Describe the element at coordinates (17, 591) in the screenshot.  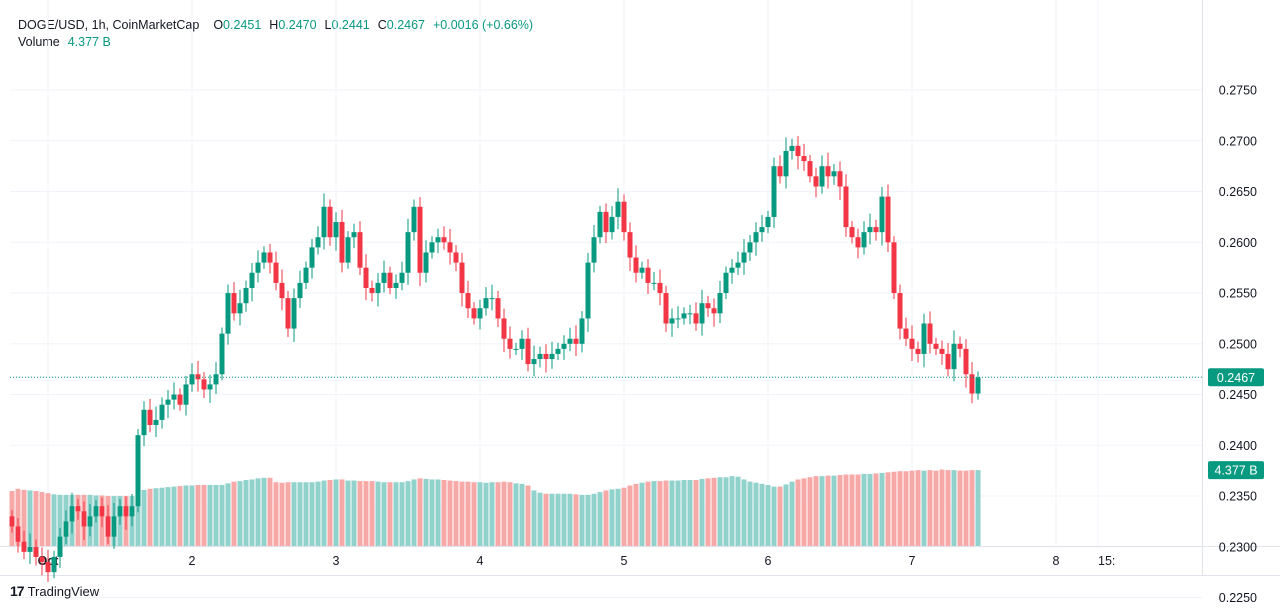
I see `tradingview-logo-icon: 17` at that location.